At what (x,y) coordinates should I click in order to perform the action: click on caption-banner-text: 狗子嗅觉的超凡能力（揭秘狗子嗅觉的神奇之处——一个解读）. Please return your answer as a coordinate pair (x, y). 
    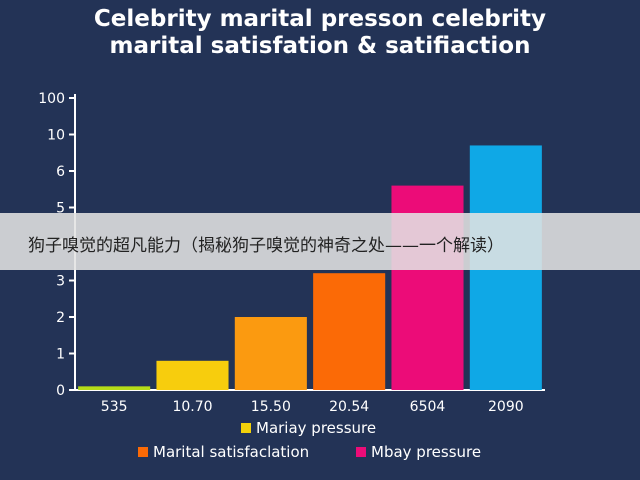
    Looking at the image, I should click on (266, 246).